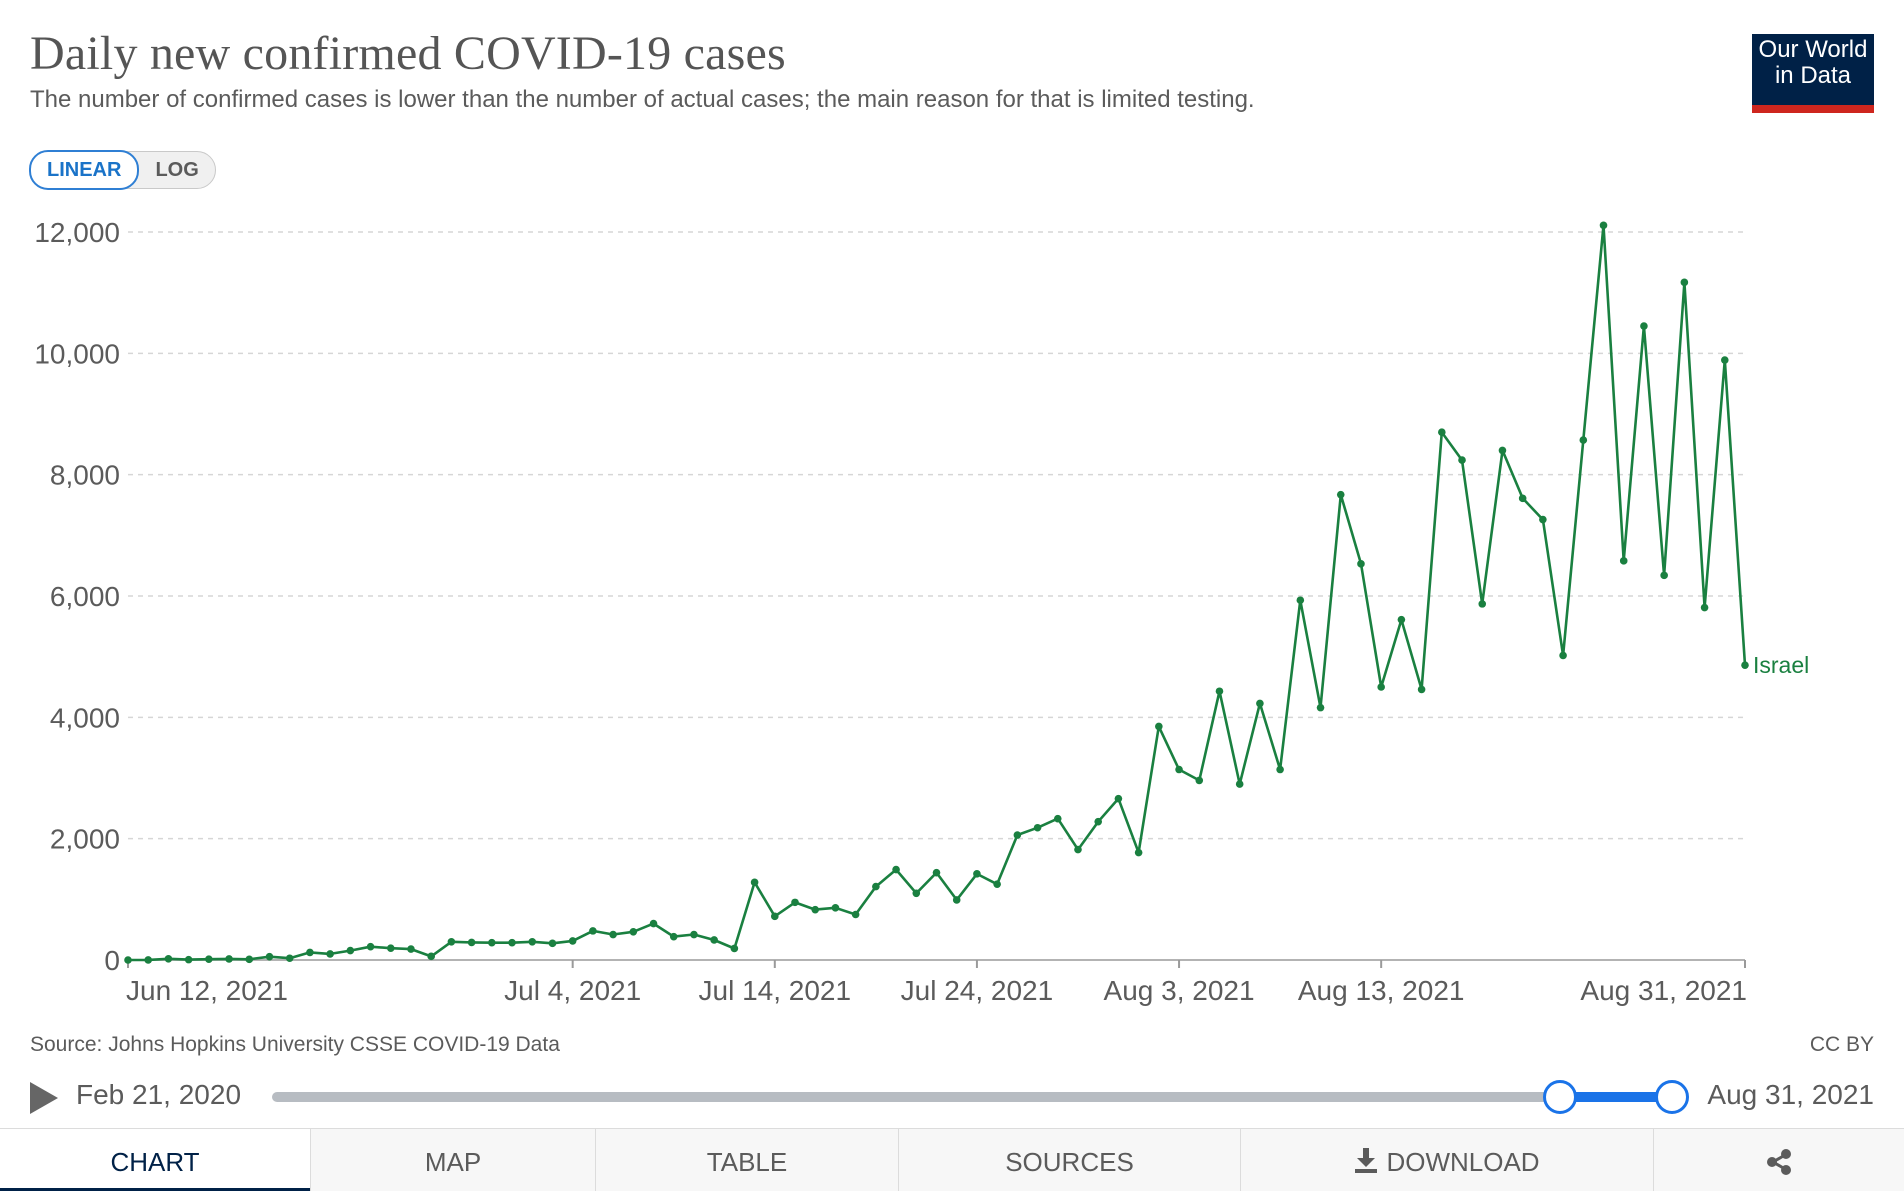 This screenshot has height=1195, width=1904. I want to click on tab-download: DOWNLOAD, so click(1446, 1160).